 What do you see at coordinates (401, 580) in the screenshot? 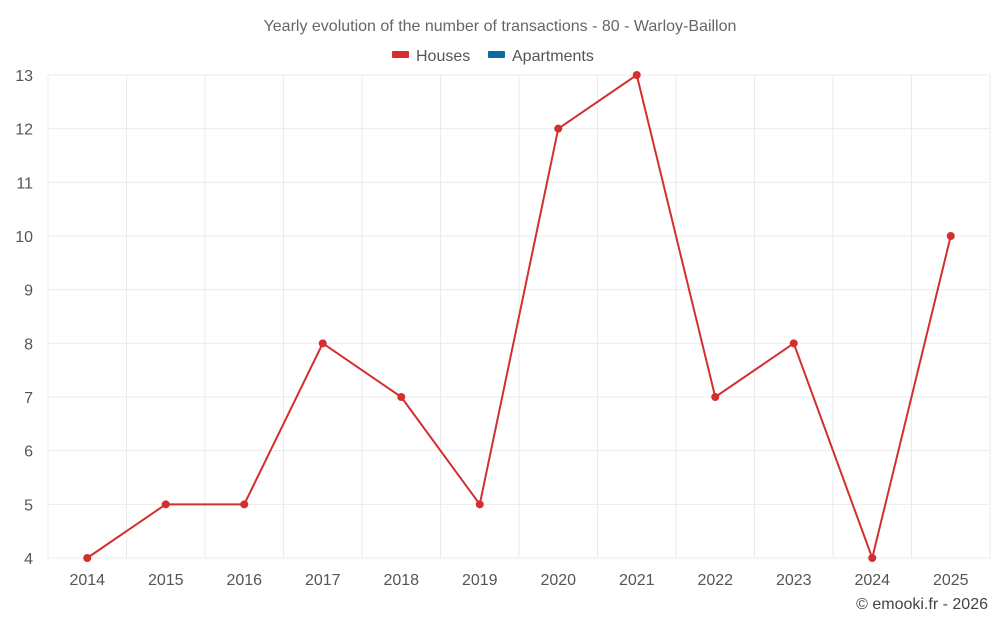
I see `x-tick-label: 2018` at bounding box center [401, 580].